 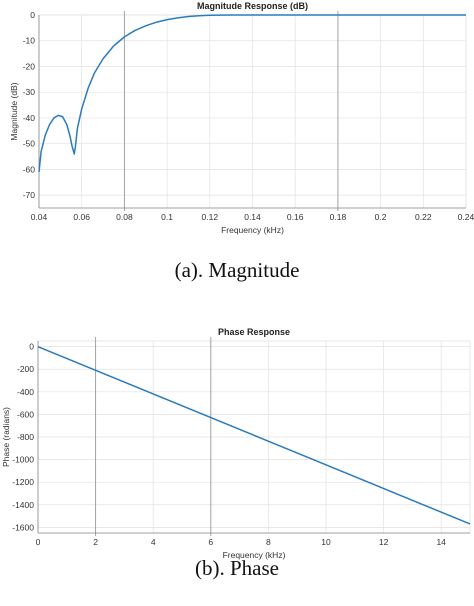 I want to click on y-tick-label: -1400, so click(x=23, y=505).